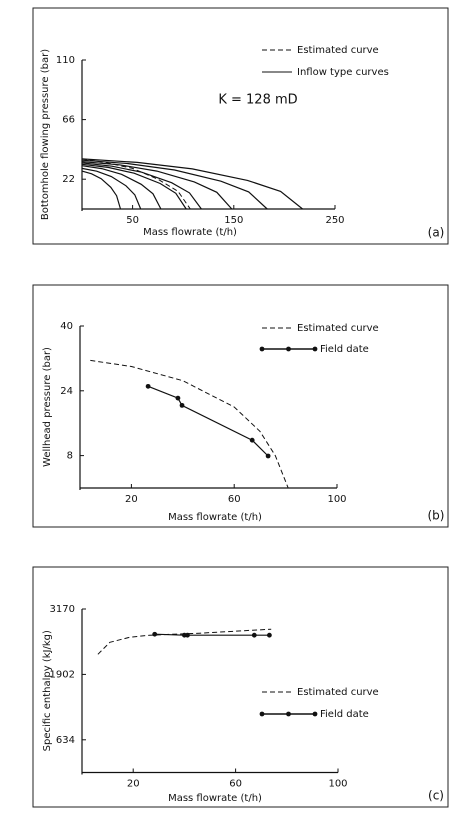  Describe the element at coordinates (45, 134) in the screenshot. I see `y-axis-label: Bottomhole flowing pressure (bar)` at that location.